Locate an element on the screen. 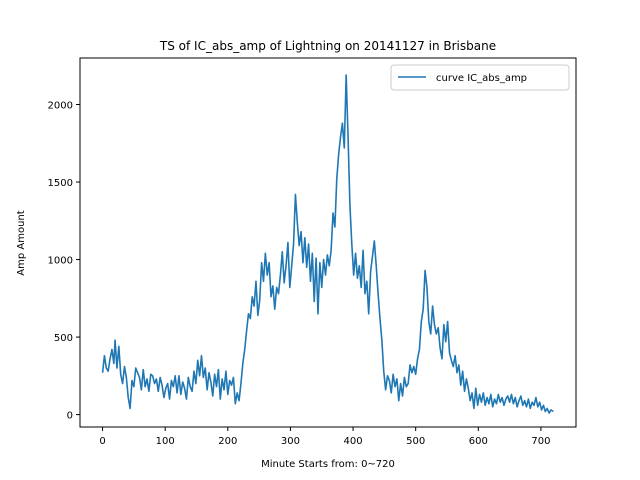 The height and width of the screenshot is (480, 640). legend-label: curve IC_abs_amp is located at coordinates (481, 78).